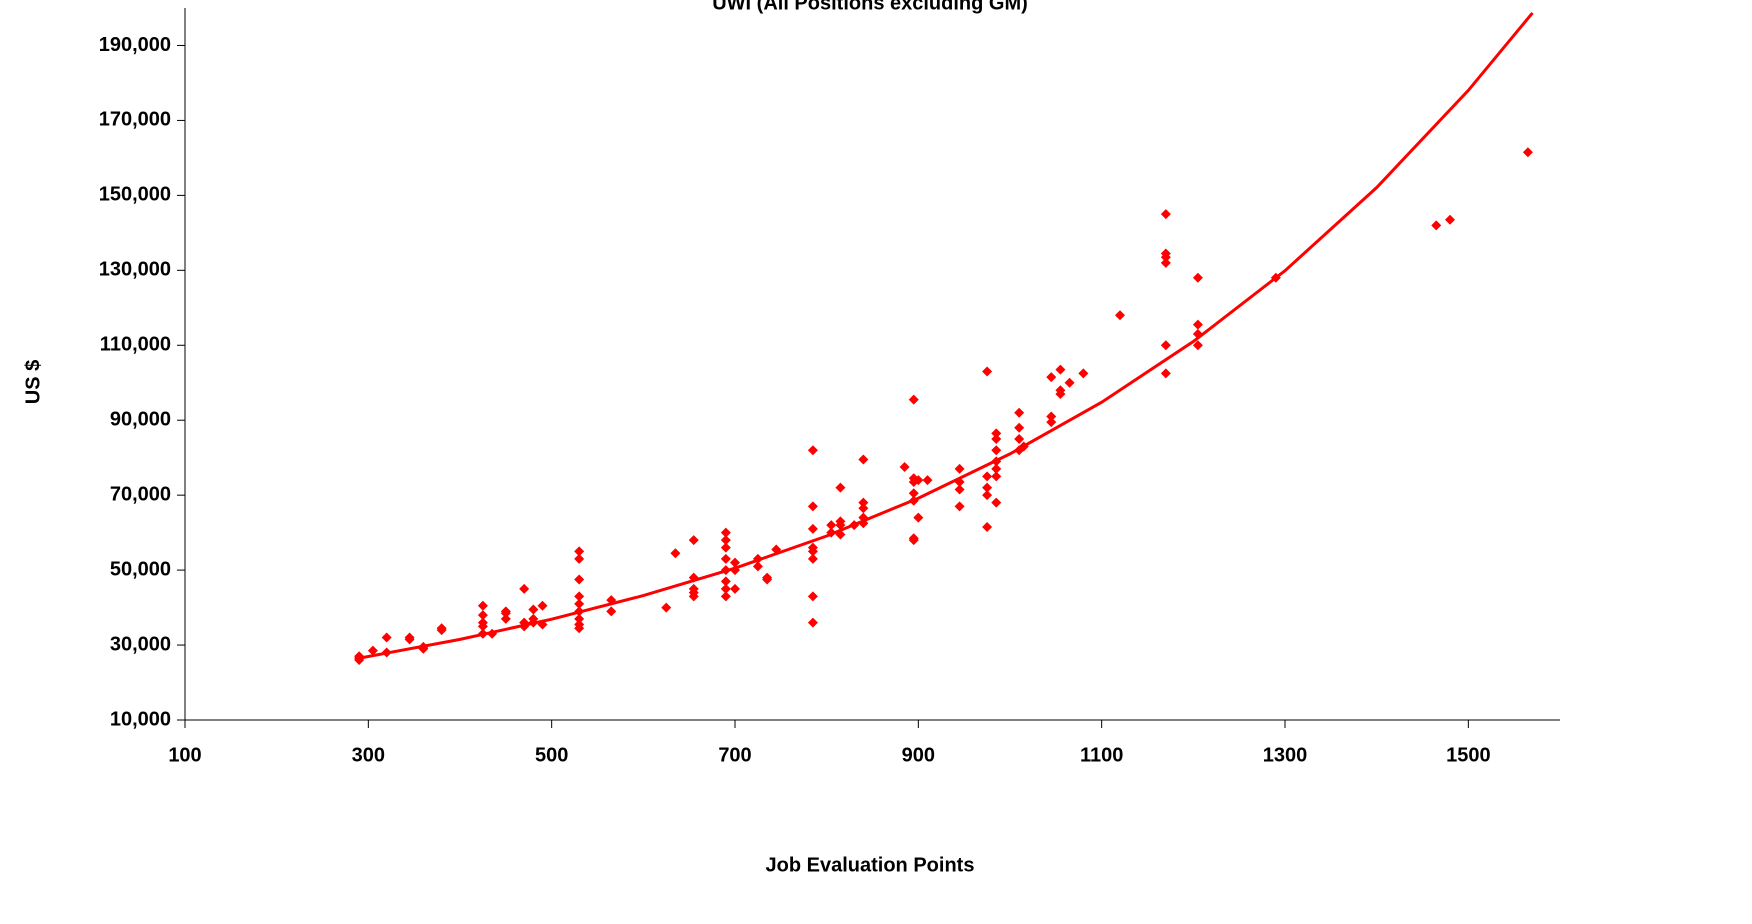 The height and width of the screenshot is (924, 1752). I want to click on y-tick-label: 10,000, so click(140, 719).